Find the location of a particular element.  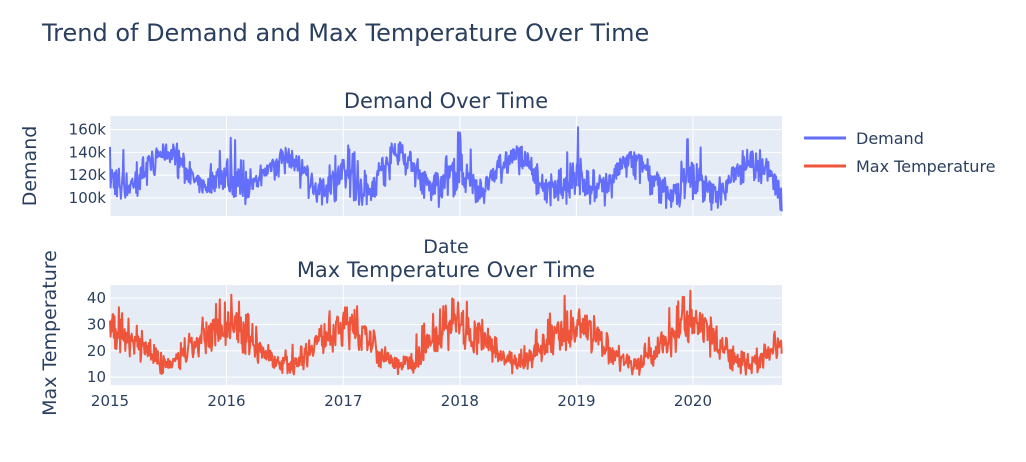

legend-item-demand: Demand is located at coordinates (864, 138).